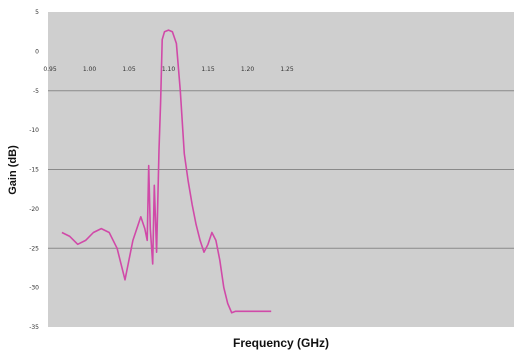  What do you see at coordinates (129, 69) in the screenshot?
I see `x-tick-label: 1.05` at bounding box center [129, 69].